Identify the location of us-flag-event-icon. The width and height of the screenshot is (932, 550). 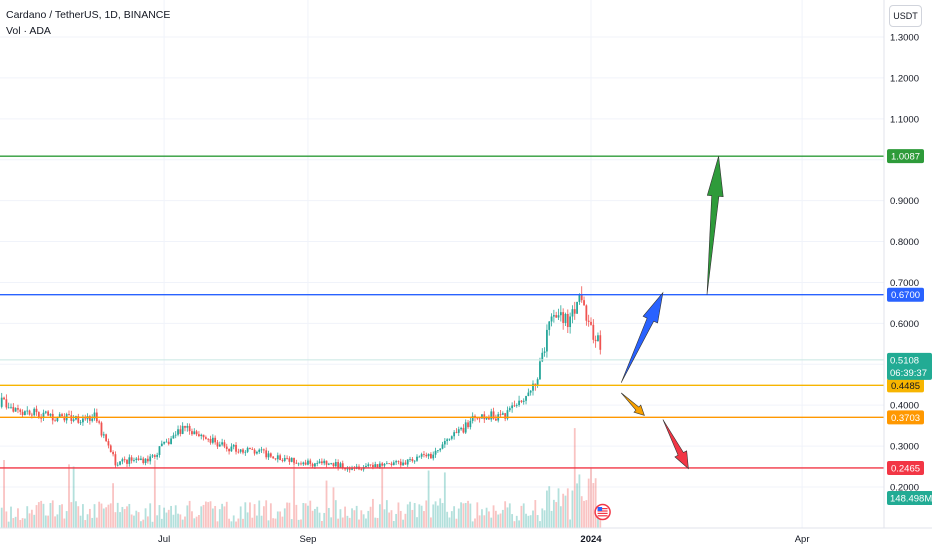
(602, 512).